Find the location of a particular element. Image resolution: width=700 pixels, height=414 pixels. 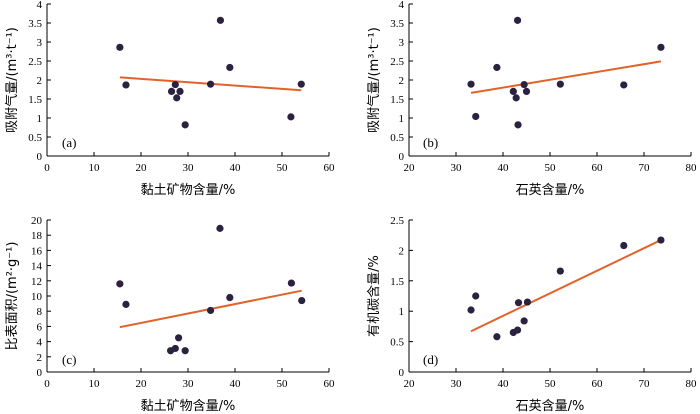

y-tick-label: 20 is located at coordinates (37, 221).